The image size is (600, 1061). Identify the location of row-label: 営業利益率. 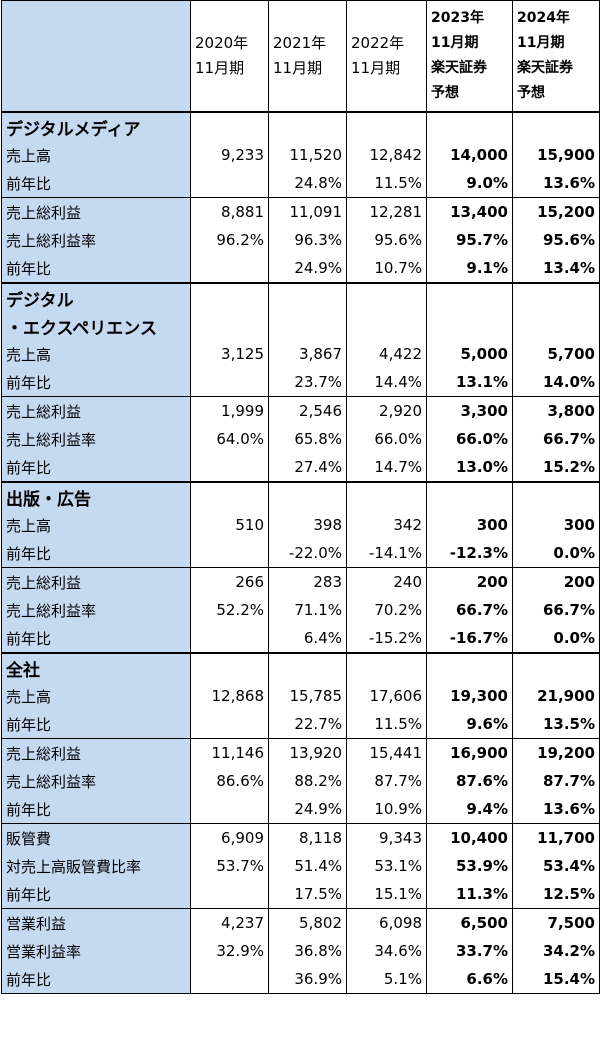
(96, 951).